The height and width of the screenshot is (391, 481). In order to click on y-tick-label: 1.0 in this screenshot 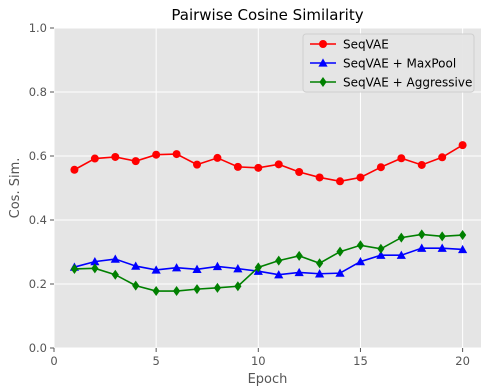, I will do `click(38, 28)`.